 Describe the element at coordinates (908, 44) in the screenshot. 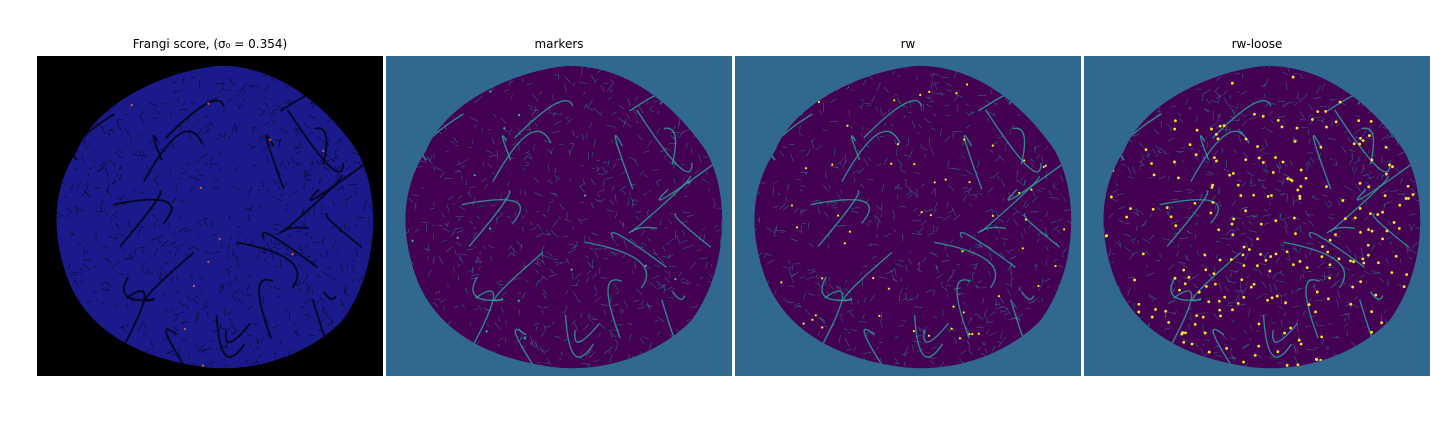

I see `panel-title-rw: rw` at that location.